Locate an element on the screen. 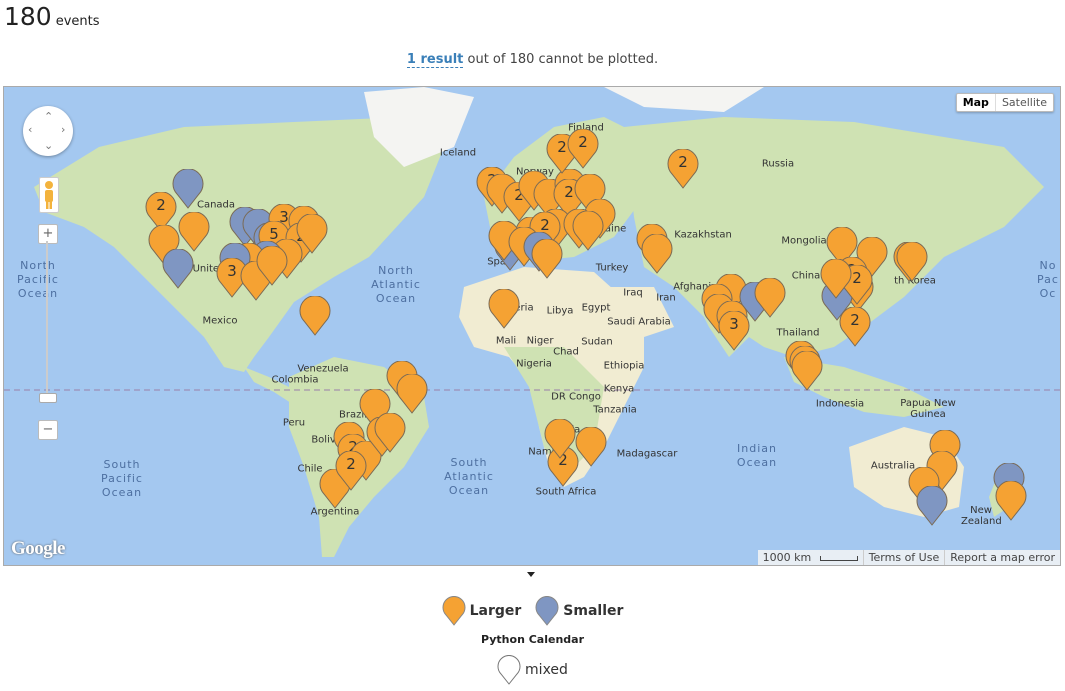 The image size is (1065, 691). legend-smaller-label: Smaller is located at coordinates (593, 611).